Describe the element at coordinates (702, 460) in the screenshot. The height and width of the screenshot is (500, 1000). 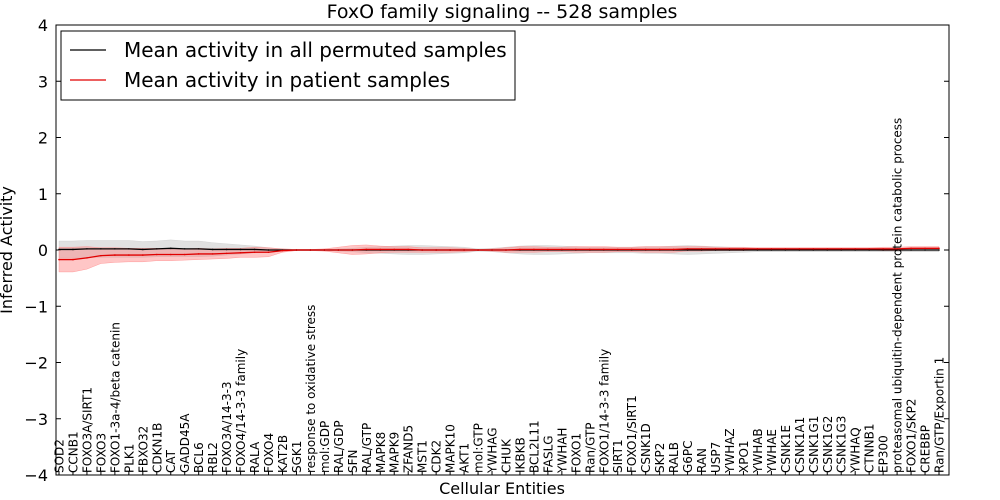
I see `x-tick-label: RAN` at that location.